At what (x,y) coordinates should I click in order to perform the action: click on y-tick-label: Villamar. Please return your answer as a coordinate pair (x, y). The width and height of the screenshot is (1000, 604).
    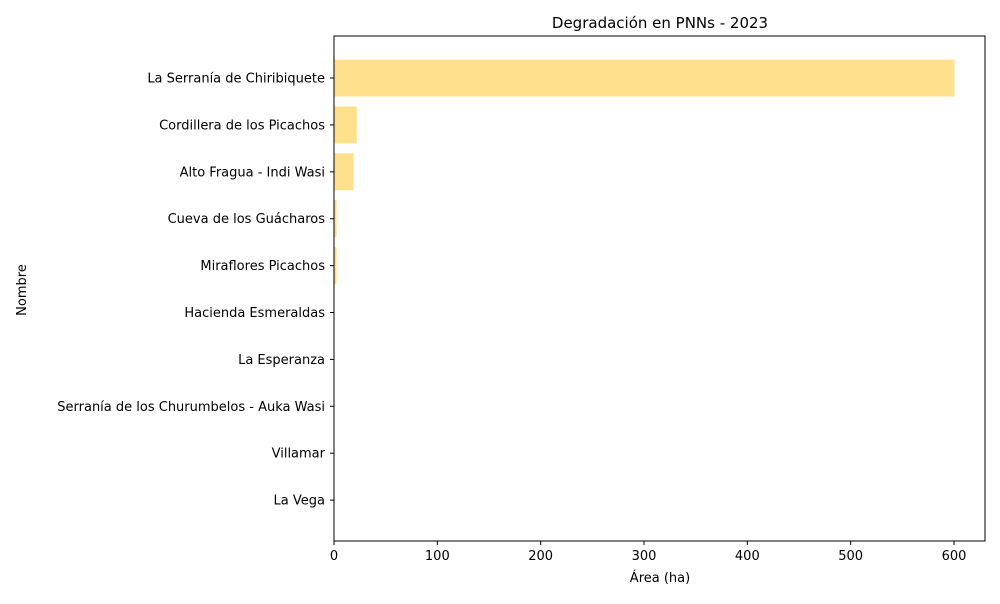
    Looking at the image, I should click on (299, 454).